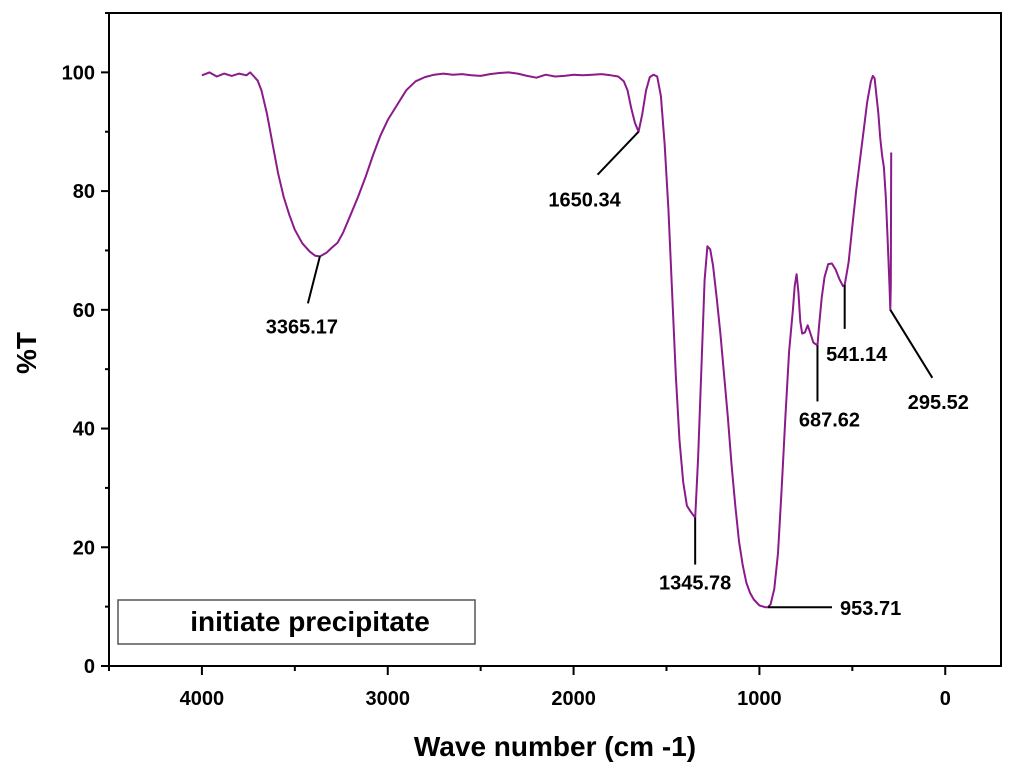 The width and height of the screenshot is (1024, 777). Describe the element at coordinates (84, 311) in the screenshot. I see `y-tick-label: 60` at that location.